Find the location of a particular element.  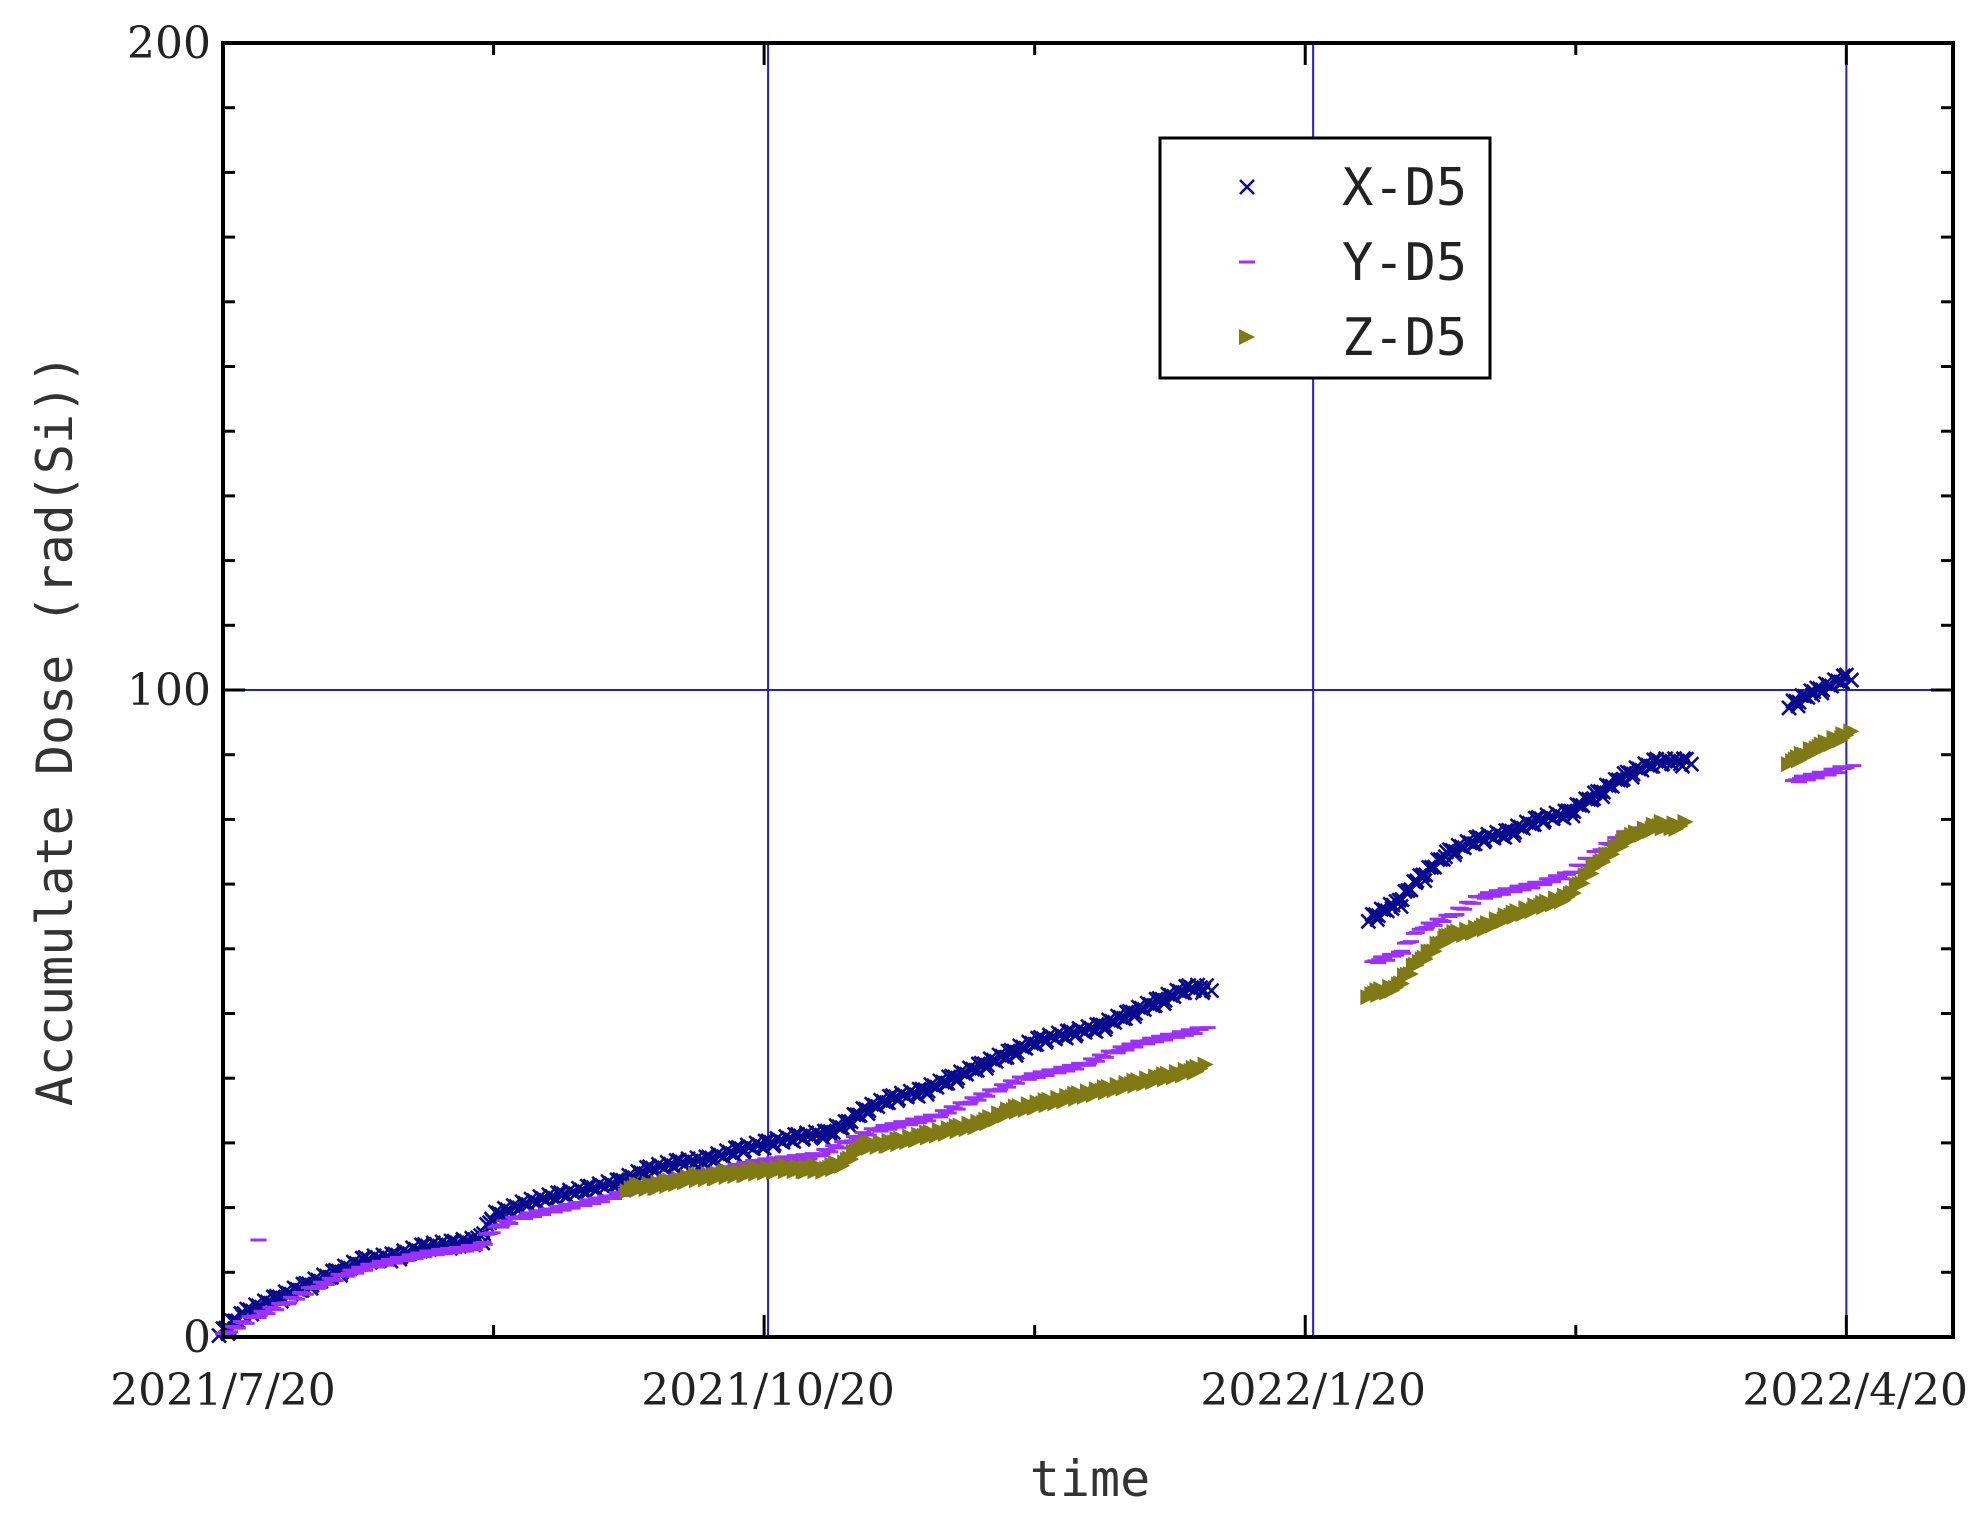

x-tick-label: 2022/1/20 is located at coordinates (1313, 1390).